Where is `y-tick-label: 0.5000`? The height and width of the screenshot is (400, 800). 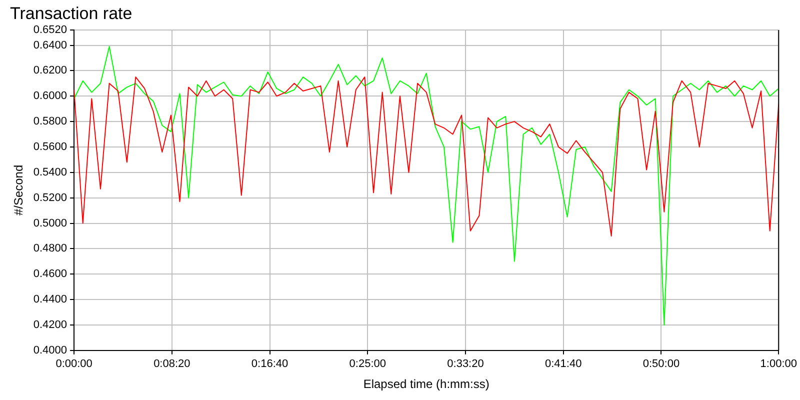 y-tick-label: 0.5000 is located at coordinates (50, 223).